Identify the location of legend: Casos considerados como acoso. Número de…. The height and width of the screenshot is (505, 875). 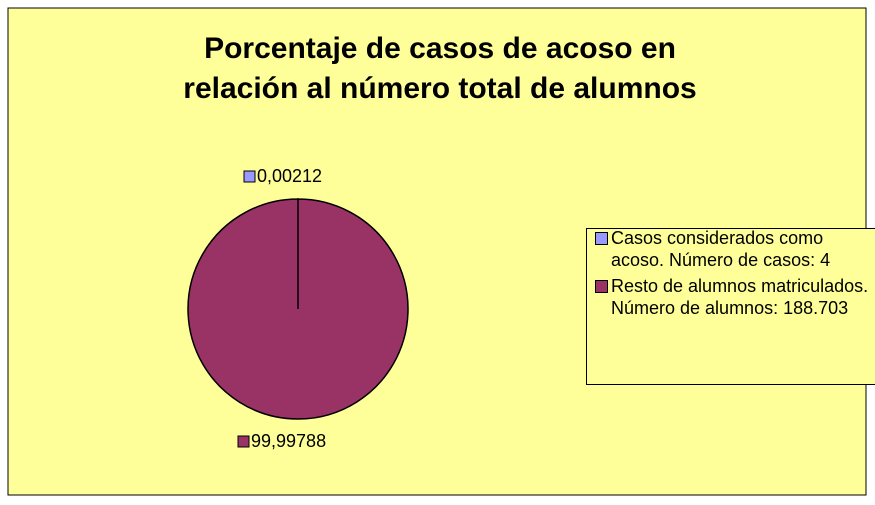
(730, 306).